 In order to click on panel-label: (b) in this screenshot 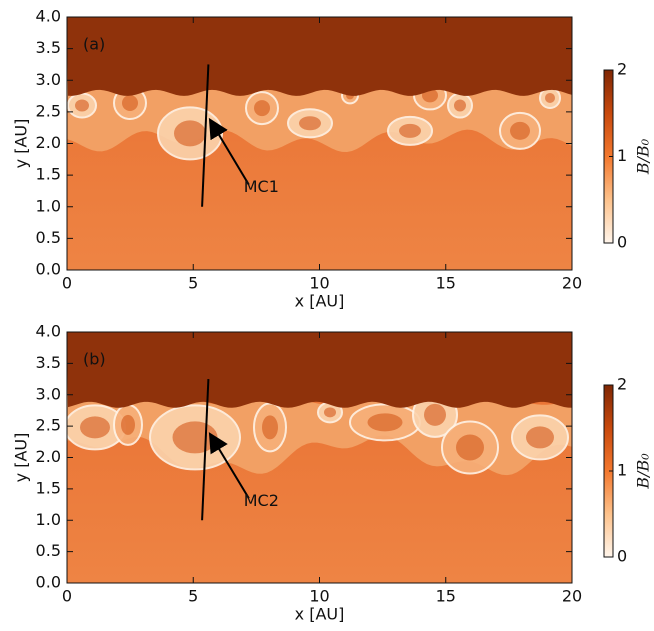, I will do `click(94, 359)`.